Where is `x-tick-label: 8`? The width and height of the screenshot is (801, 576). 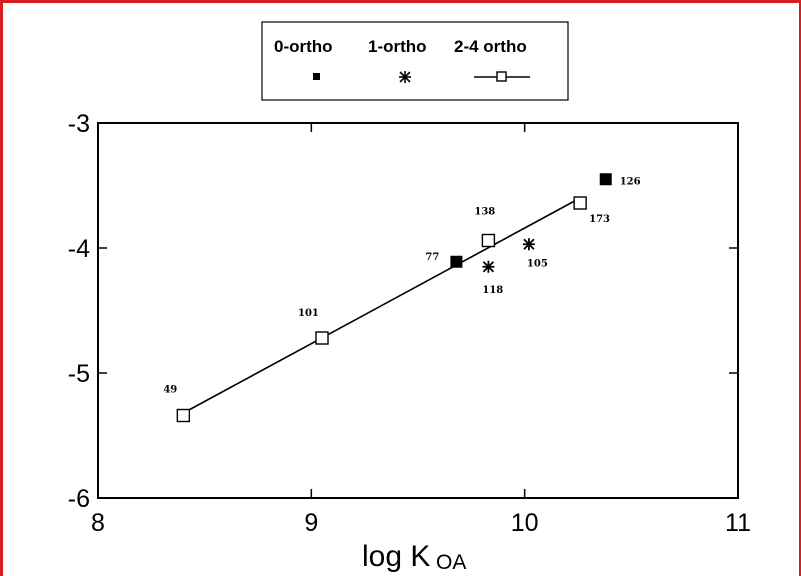
x-tick-label: 8 is located at coordinates (98, 523).